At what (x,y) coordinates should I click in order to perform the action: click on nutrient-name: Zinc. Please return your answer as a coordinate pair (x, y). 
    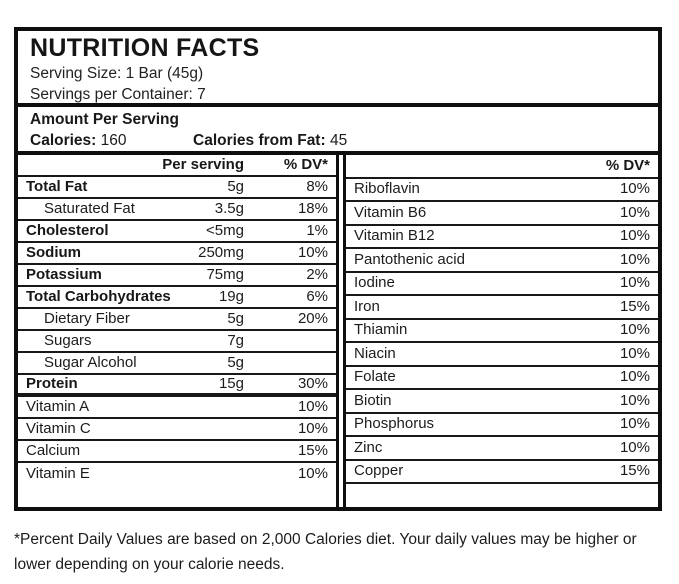
    Looking at the image, I should click on (368, 447).